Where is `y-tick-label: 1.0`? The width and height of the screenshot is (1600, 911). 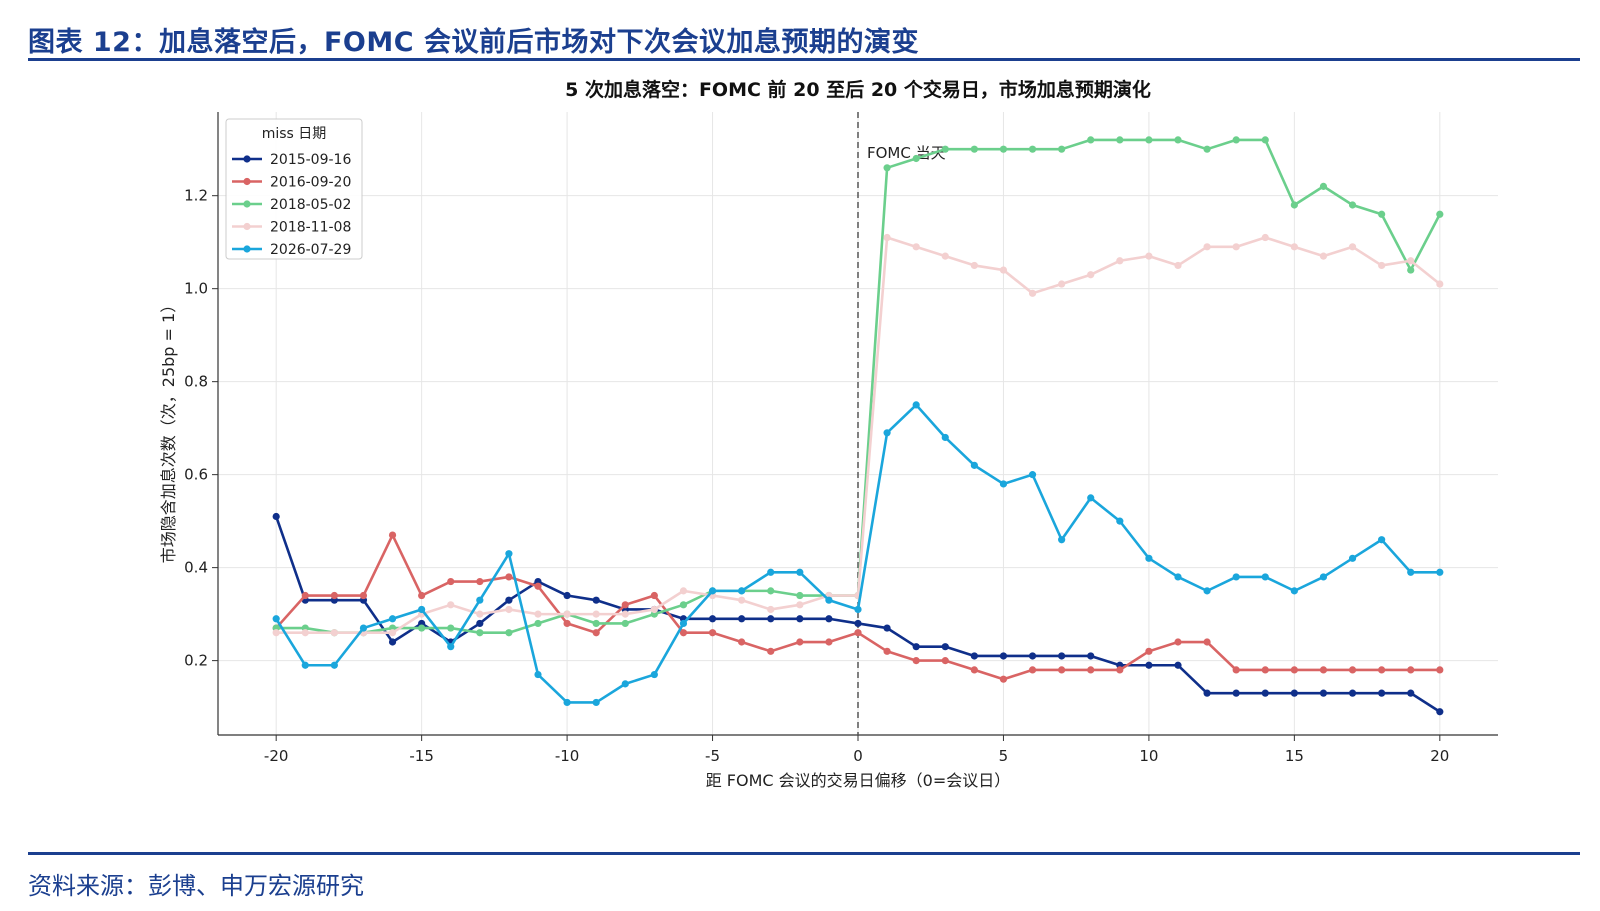
y-tick-label: 1.0 is located at coordinates (196, 289).